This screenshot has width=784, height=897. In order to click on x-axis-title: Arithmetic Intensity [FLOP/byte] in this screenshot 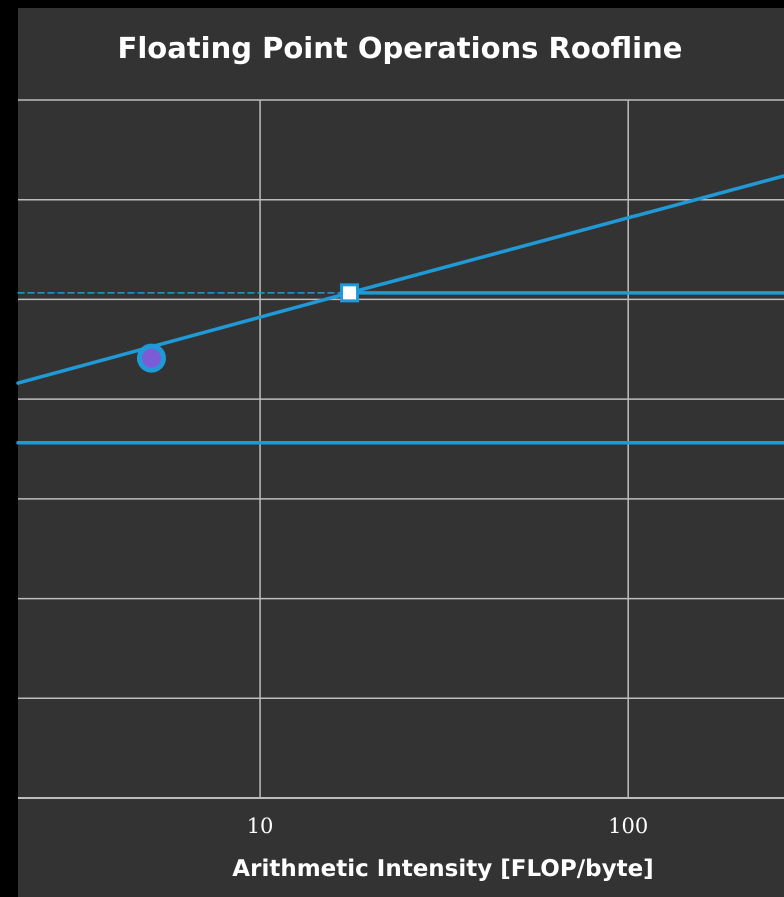, I will do `click(443, 869)`.